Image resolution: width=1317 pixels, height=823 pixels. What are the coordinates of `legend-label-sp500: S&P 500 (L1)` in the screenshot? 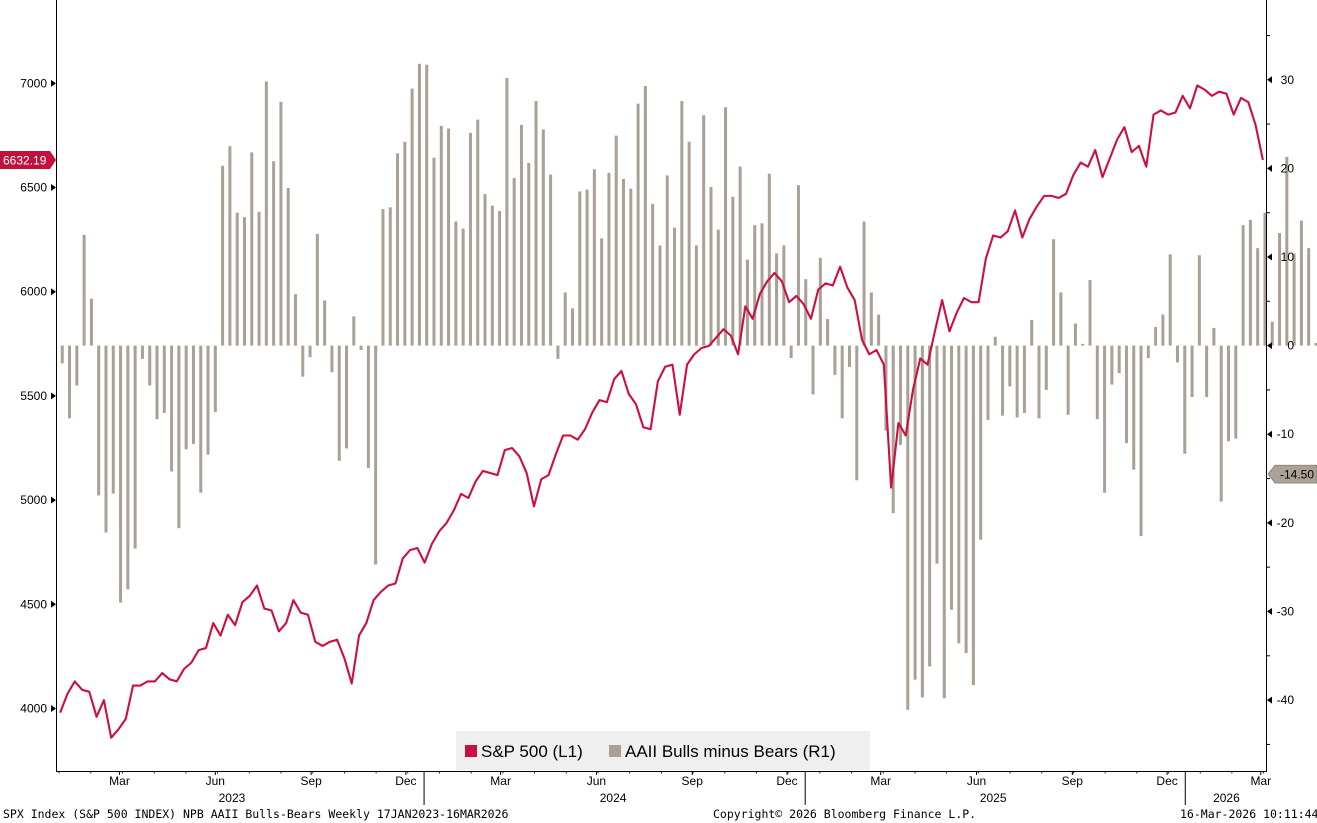 It's located at (532, 751).